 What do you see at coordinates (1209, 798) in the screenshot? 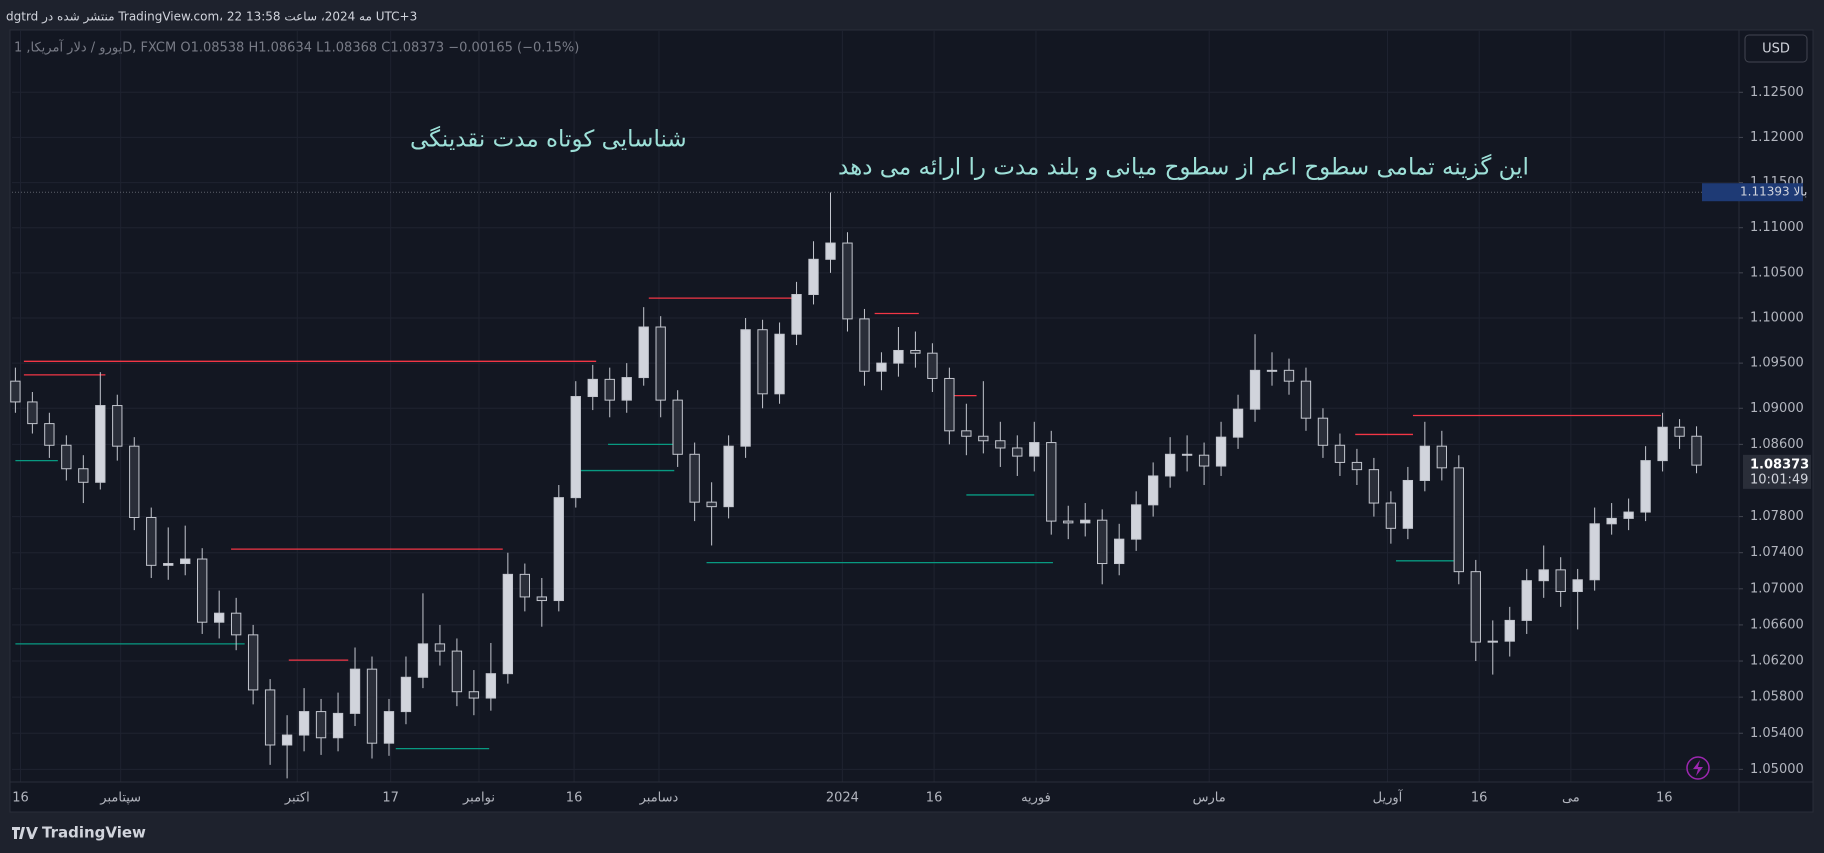
I see `x-tick-label: مارس` at bounding box center [1209, 798].